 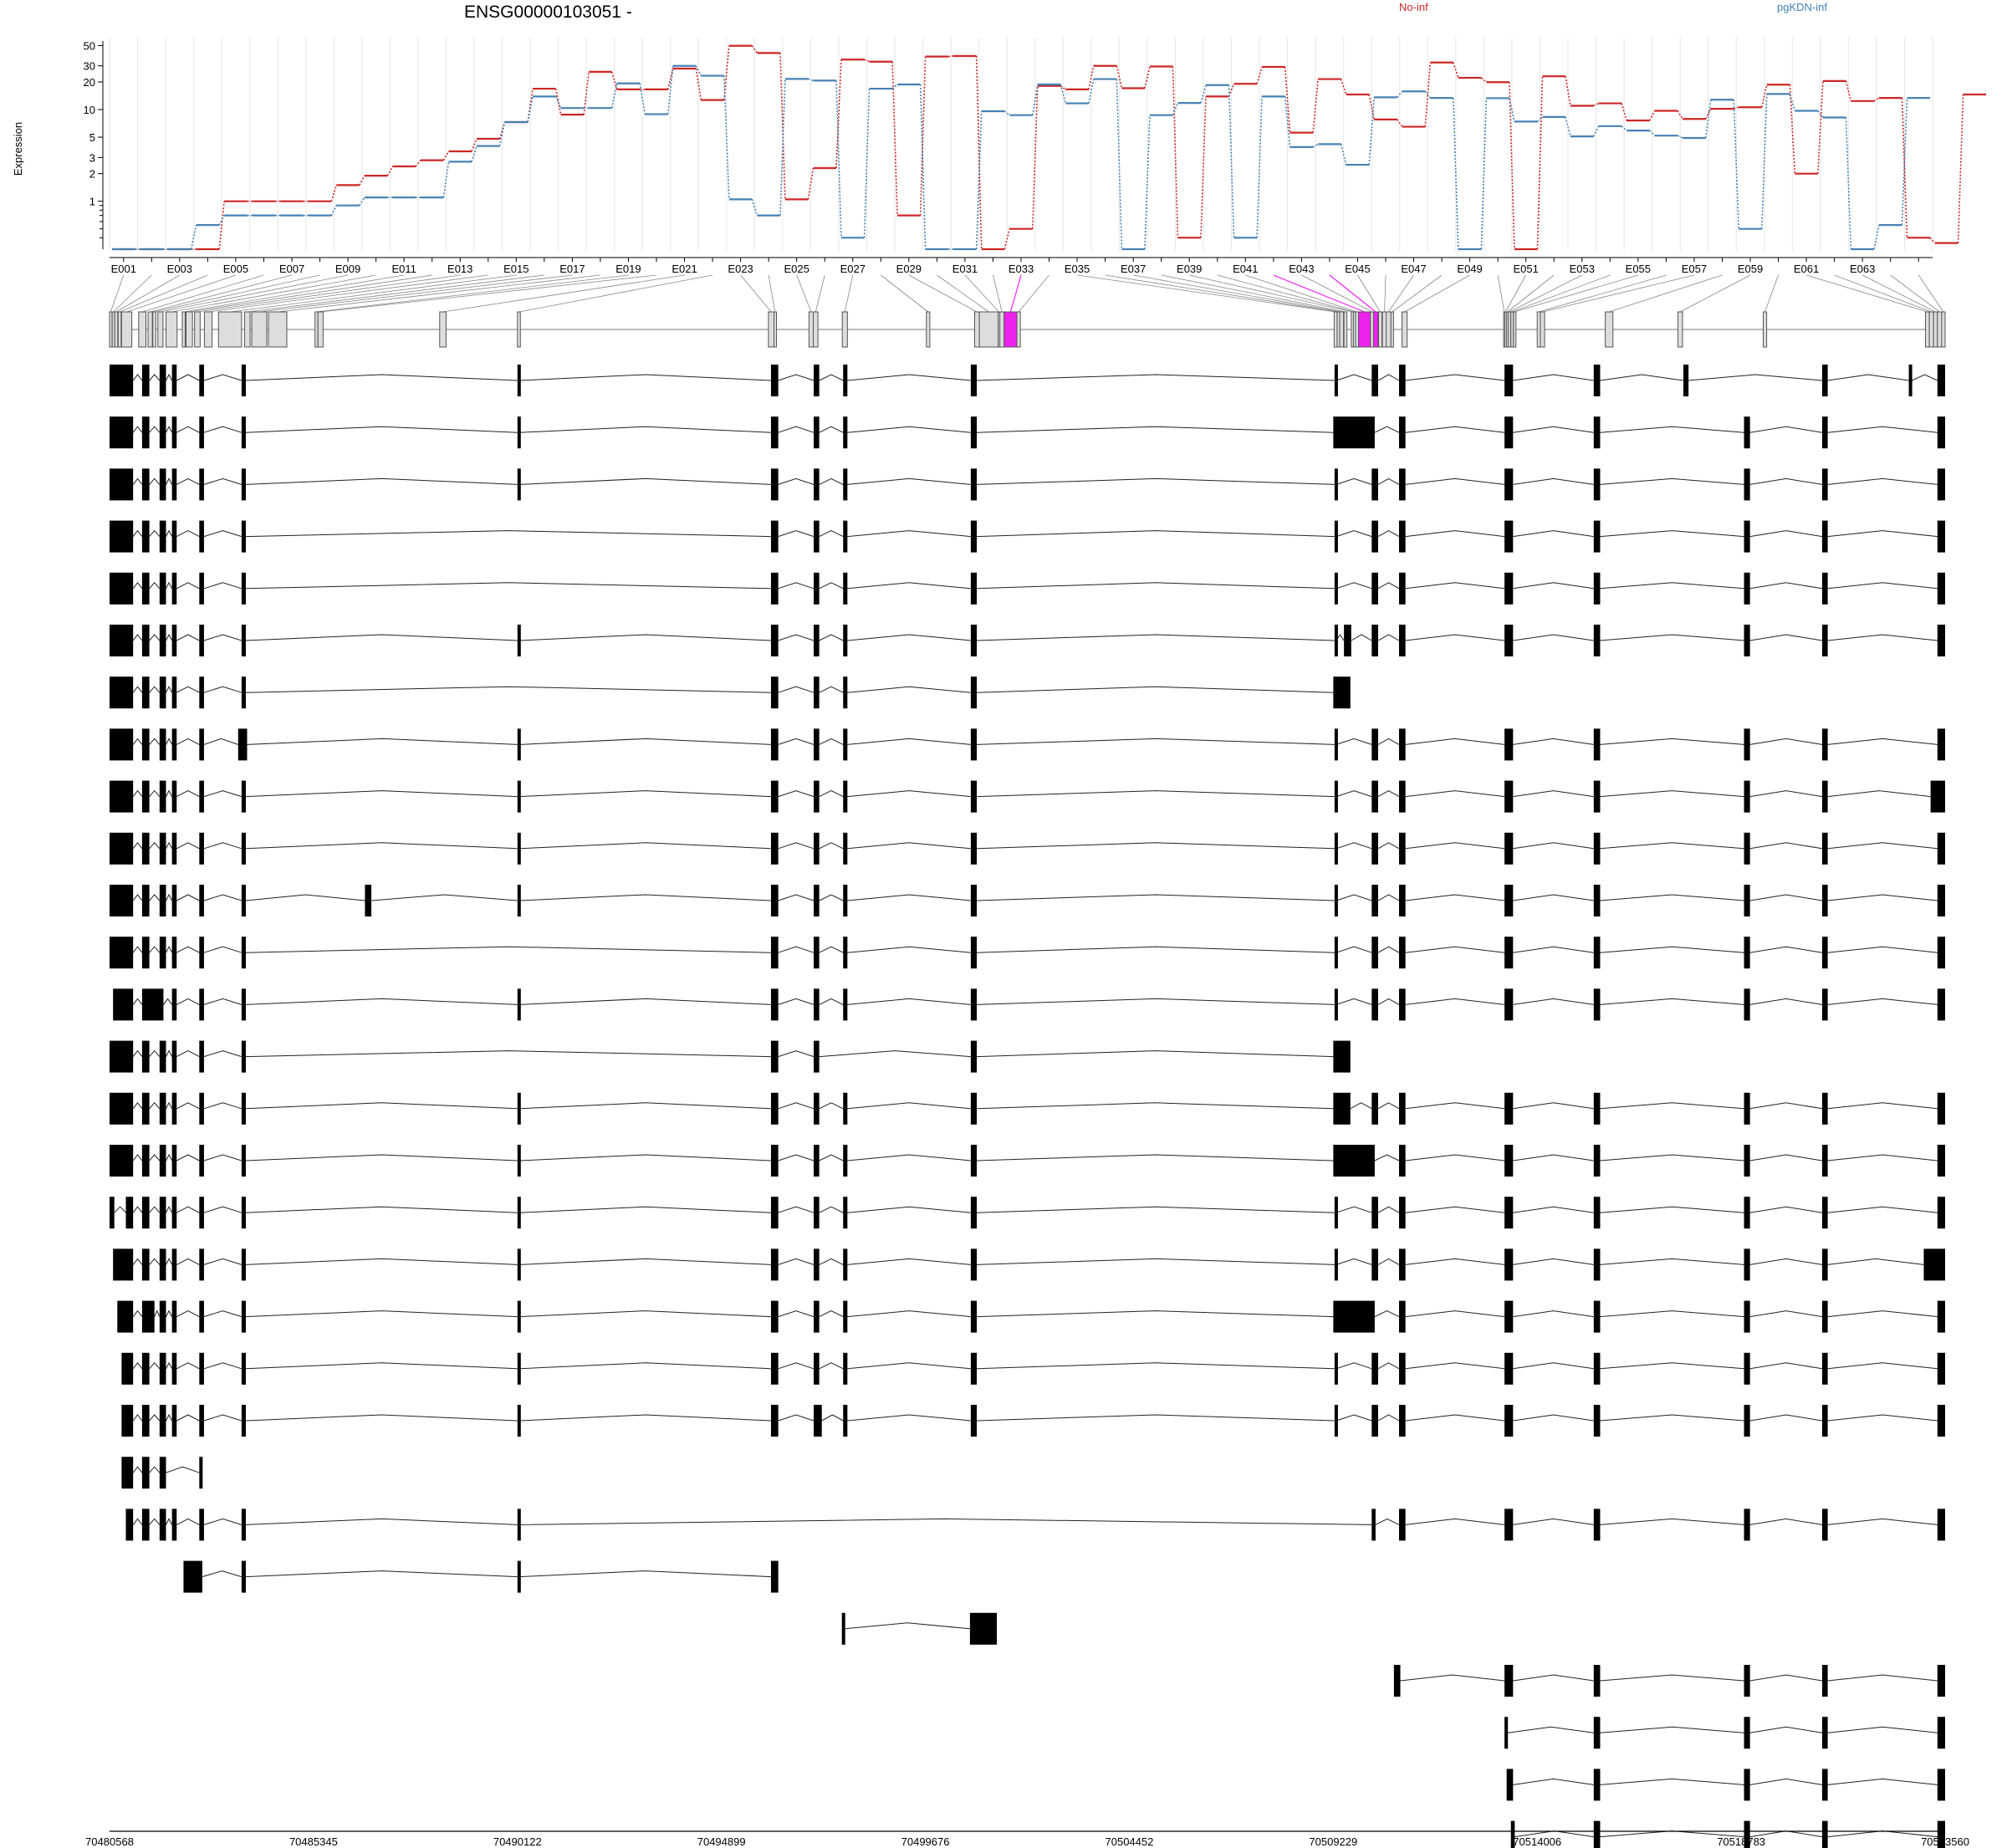 I want to click on legend-label-pgkdn-inf: pgKDN-inf, so click(x=1802, y=7).